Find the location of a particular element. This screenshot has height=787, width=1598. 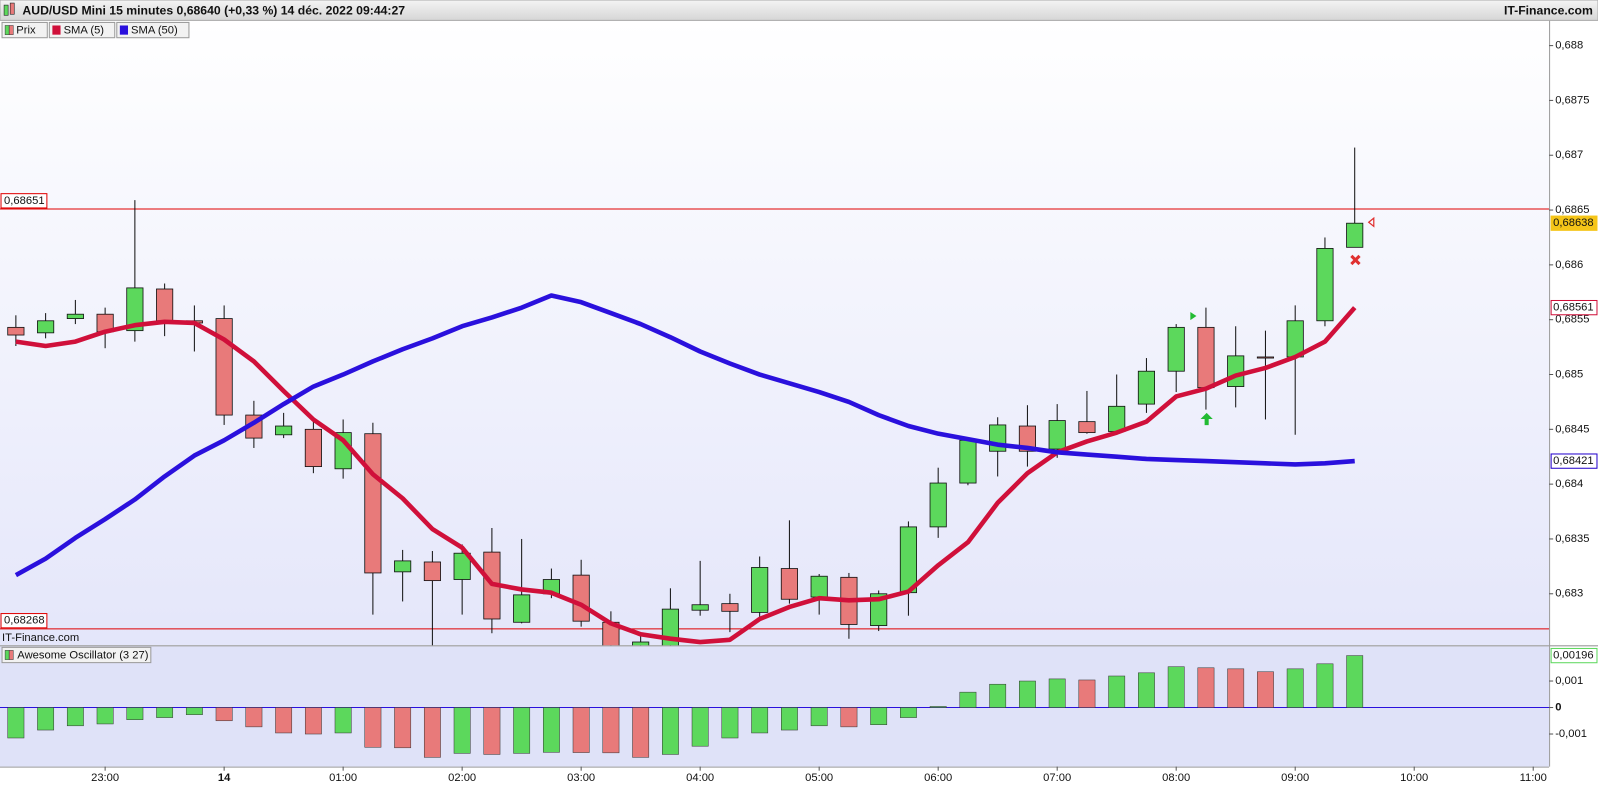

x-tick-label: 02:00 is located at coordinates (462, 778).